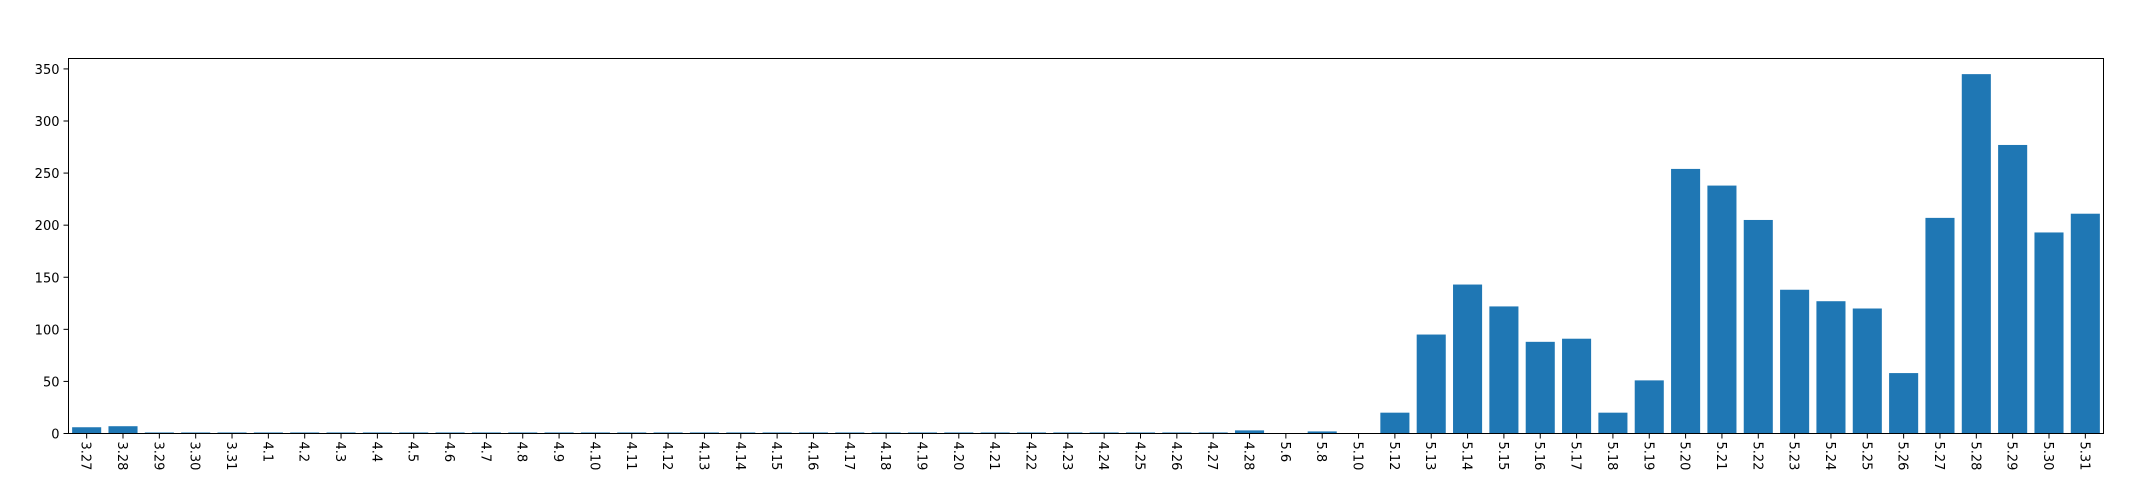 Image resolution: width=2140 pixels, height=480 pixels. I want to click on bar-4.9, so click(559, 433).